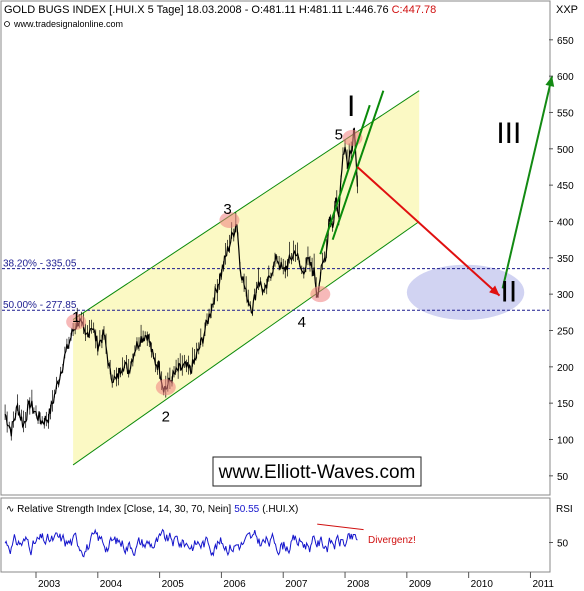  Describe the element at coordinates (173, 584) in the screenshot. I see `x-tick-label: 2005` at that location.